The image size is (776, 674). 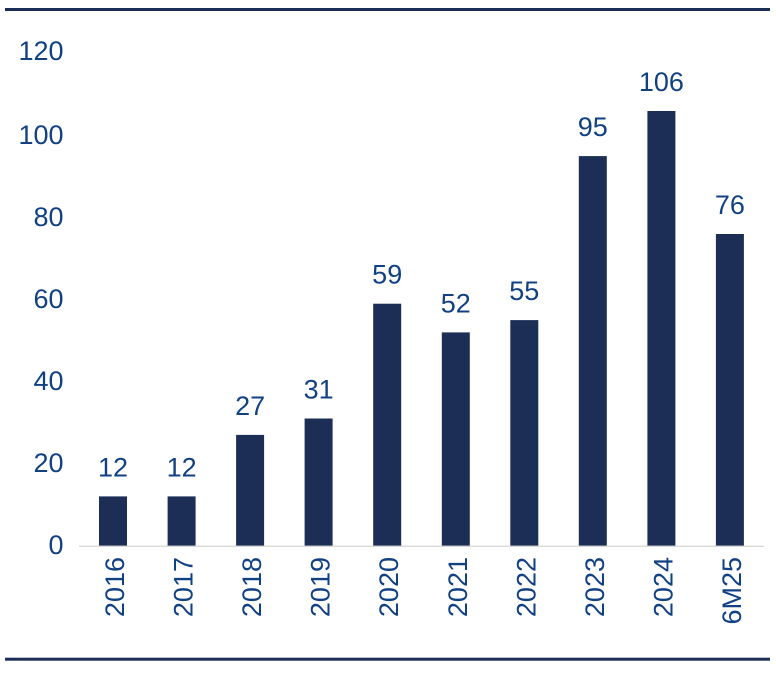 What do you see at coordinates (48, 463) in the screenshot?
I see `svg-text: 20` at bounding box center [48, 463].